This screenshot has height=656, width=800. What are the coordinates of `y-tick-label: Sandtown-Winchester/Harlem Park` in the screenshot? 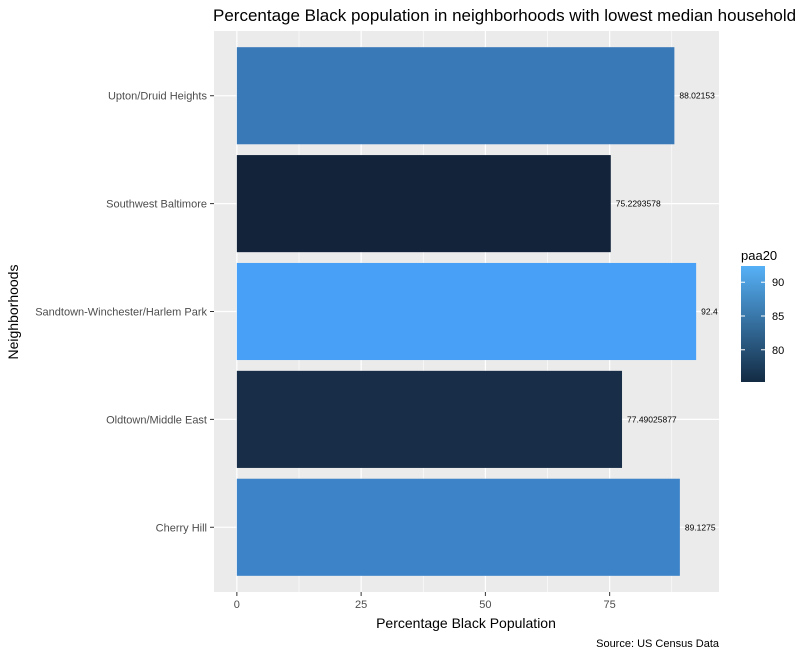 It's located at (121, 313).